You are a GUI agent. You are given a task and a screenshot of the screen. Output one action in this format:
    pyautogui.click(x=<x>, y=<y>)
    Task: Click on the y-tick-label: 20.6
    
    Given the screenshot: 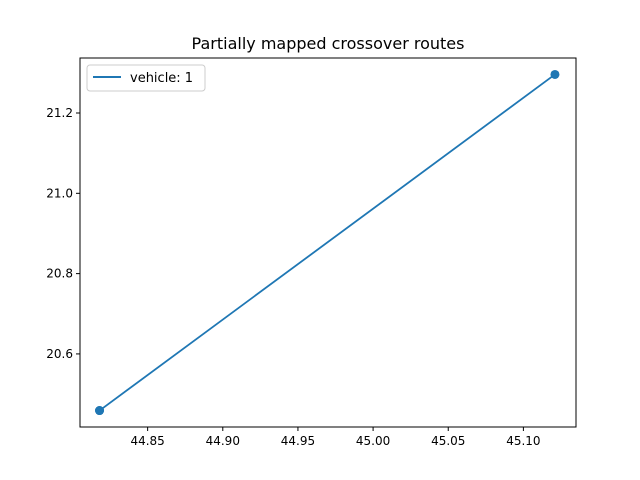 What is the action you would take?
    pyautogui.click(x=59, y=354)
    